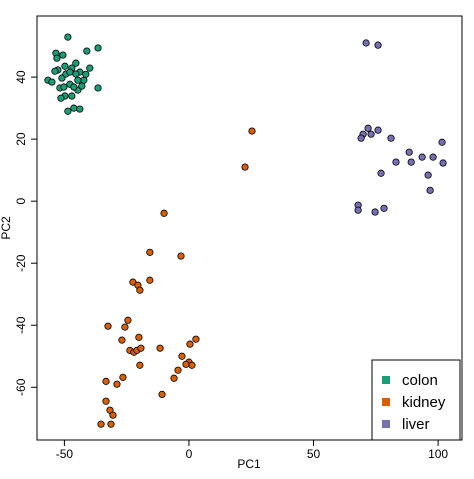  What do you see at coordinates (6, 228) in the screenshot?
I see `y-axis-label: PC2` at bounding box center [6, 228].